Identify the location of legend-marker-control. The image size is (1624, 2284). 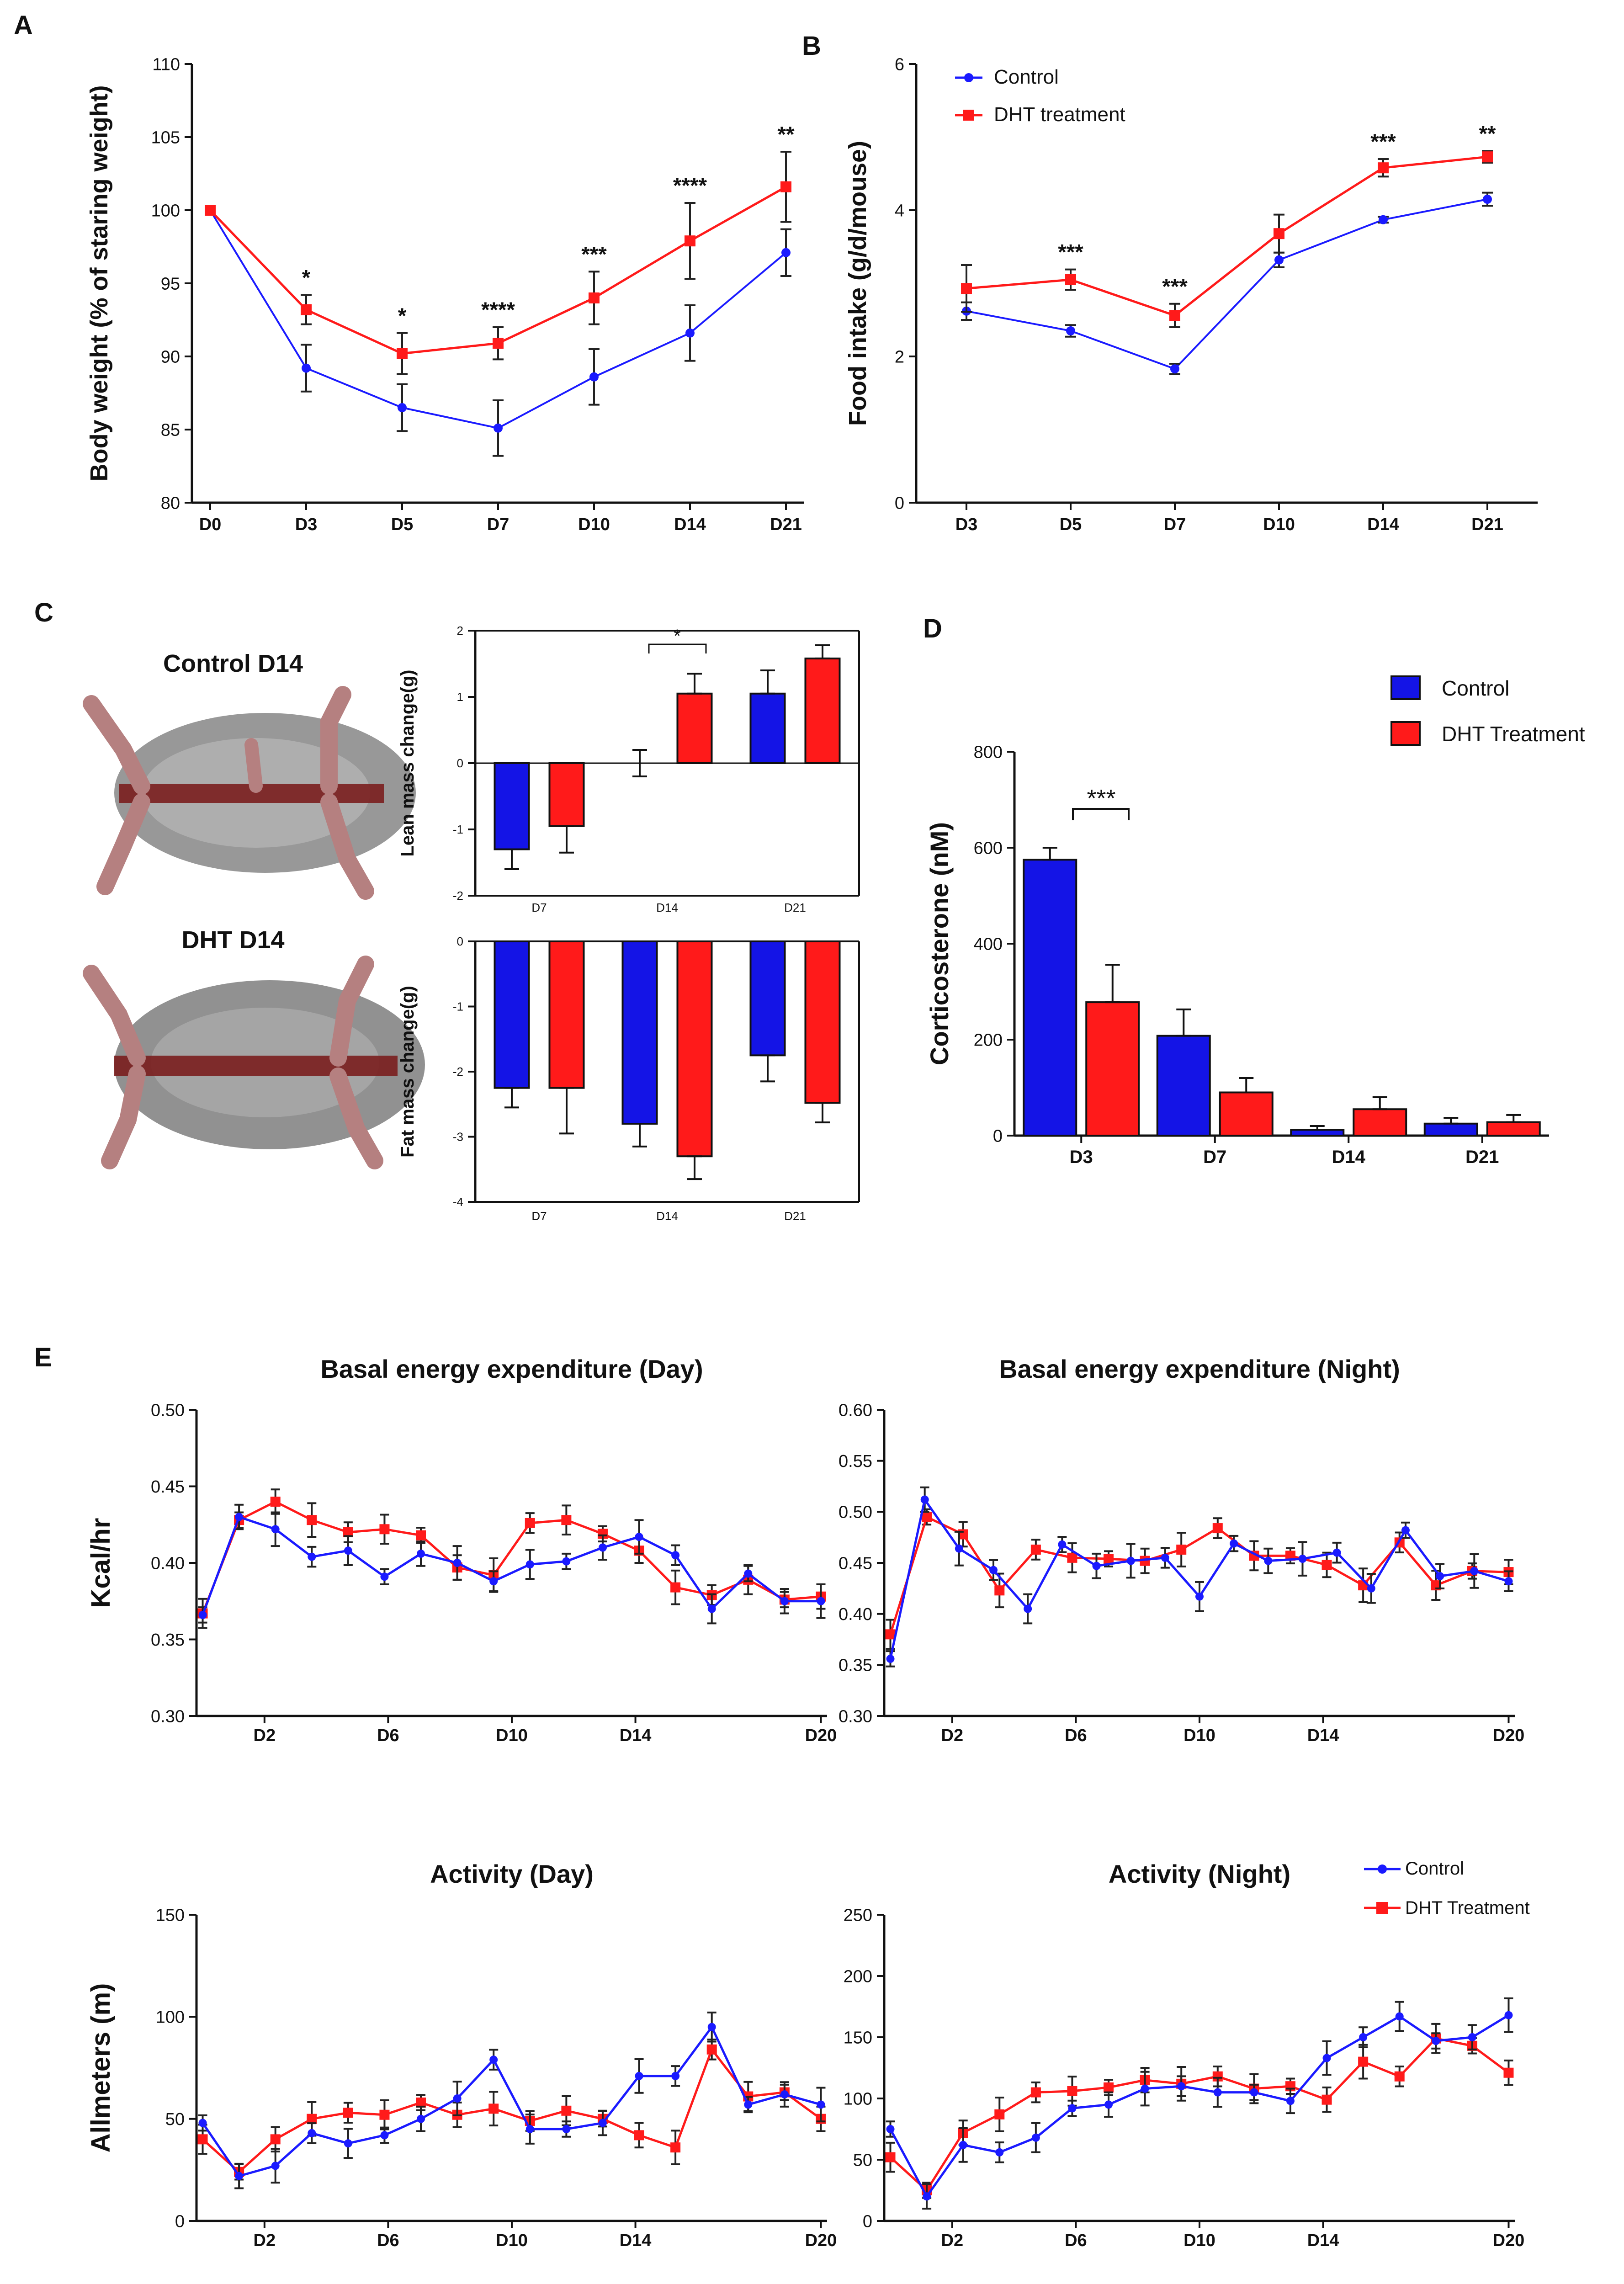
(969, 77).